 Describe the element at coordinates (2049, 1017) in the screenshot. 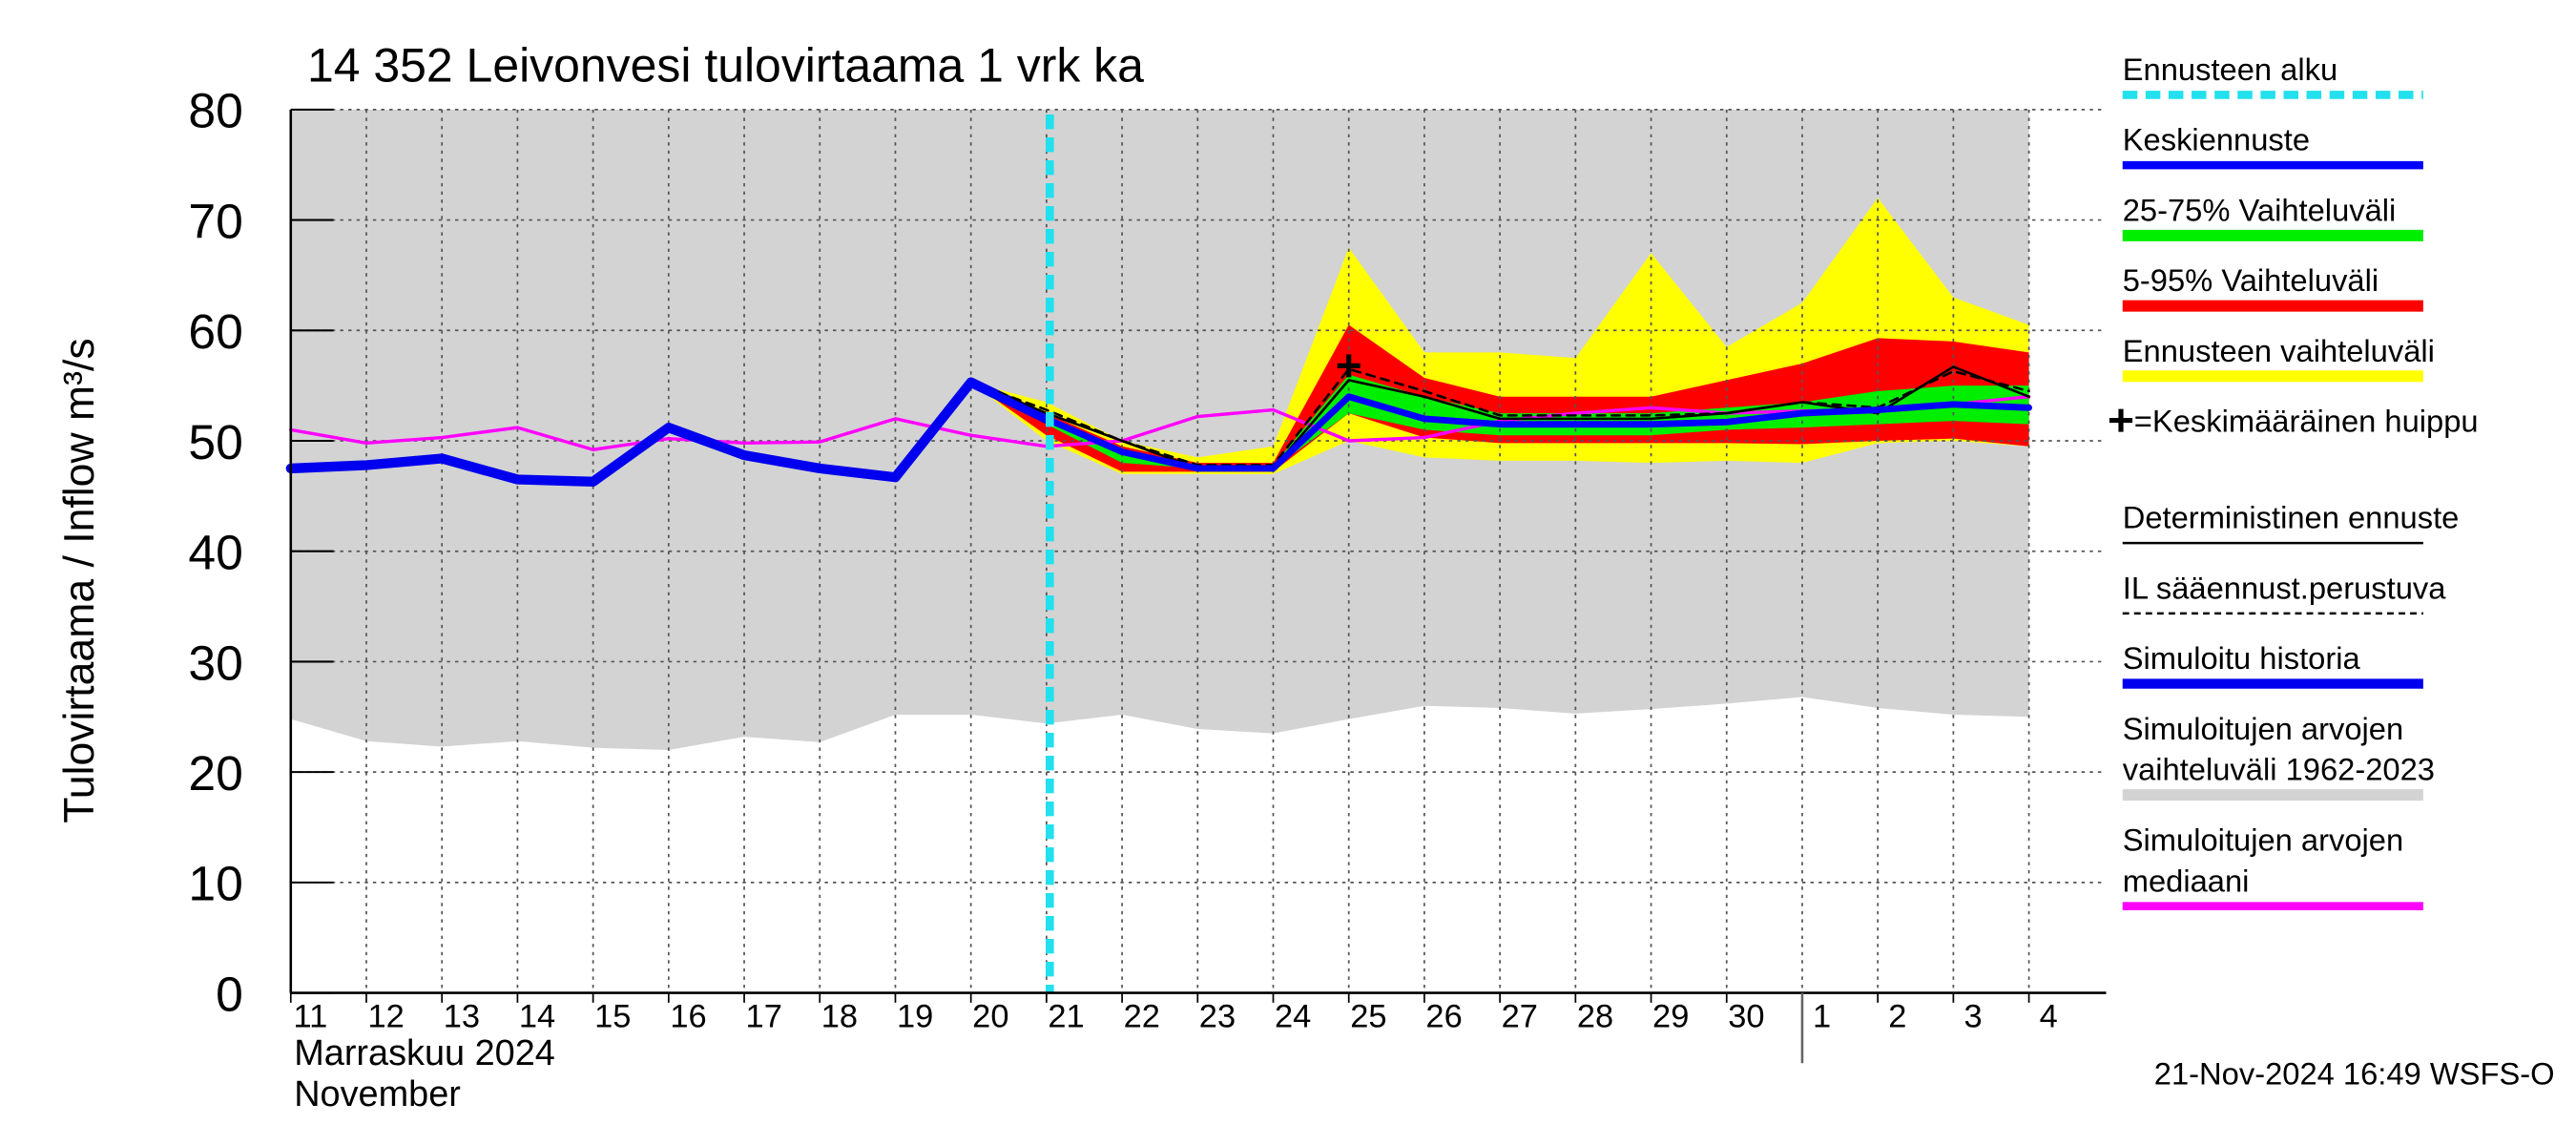

I see `x-tick-label: 4` at that location.